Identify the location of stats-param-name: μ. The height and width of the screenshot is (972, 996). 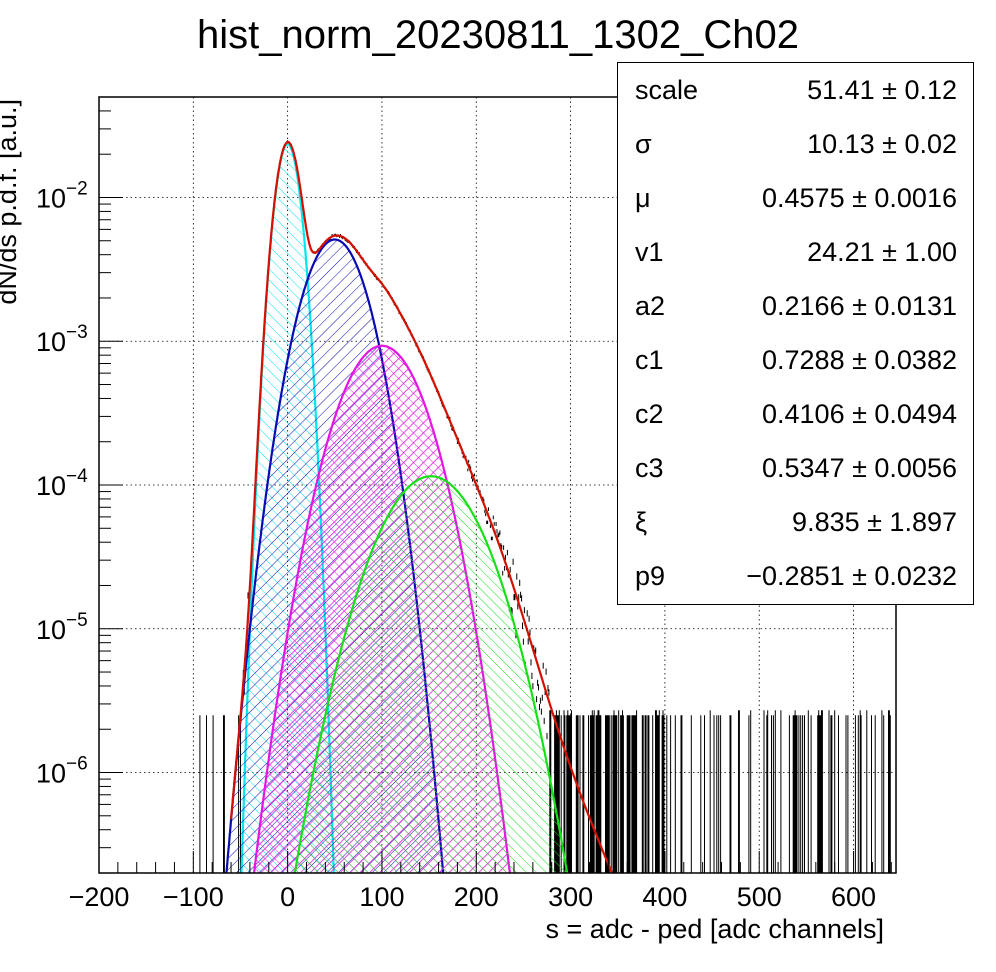
(643, 198).